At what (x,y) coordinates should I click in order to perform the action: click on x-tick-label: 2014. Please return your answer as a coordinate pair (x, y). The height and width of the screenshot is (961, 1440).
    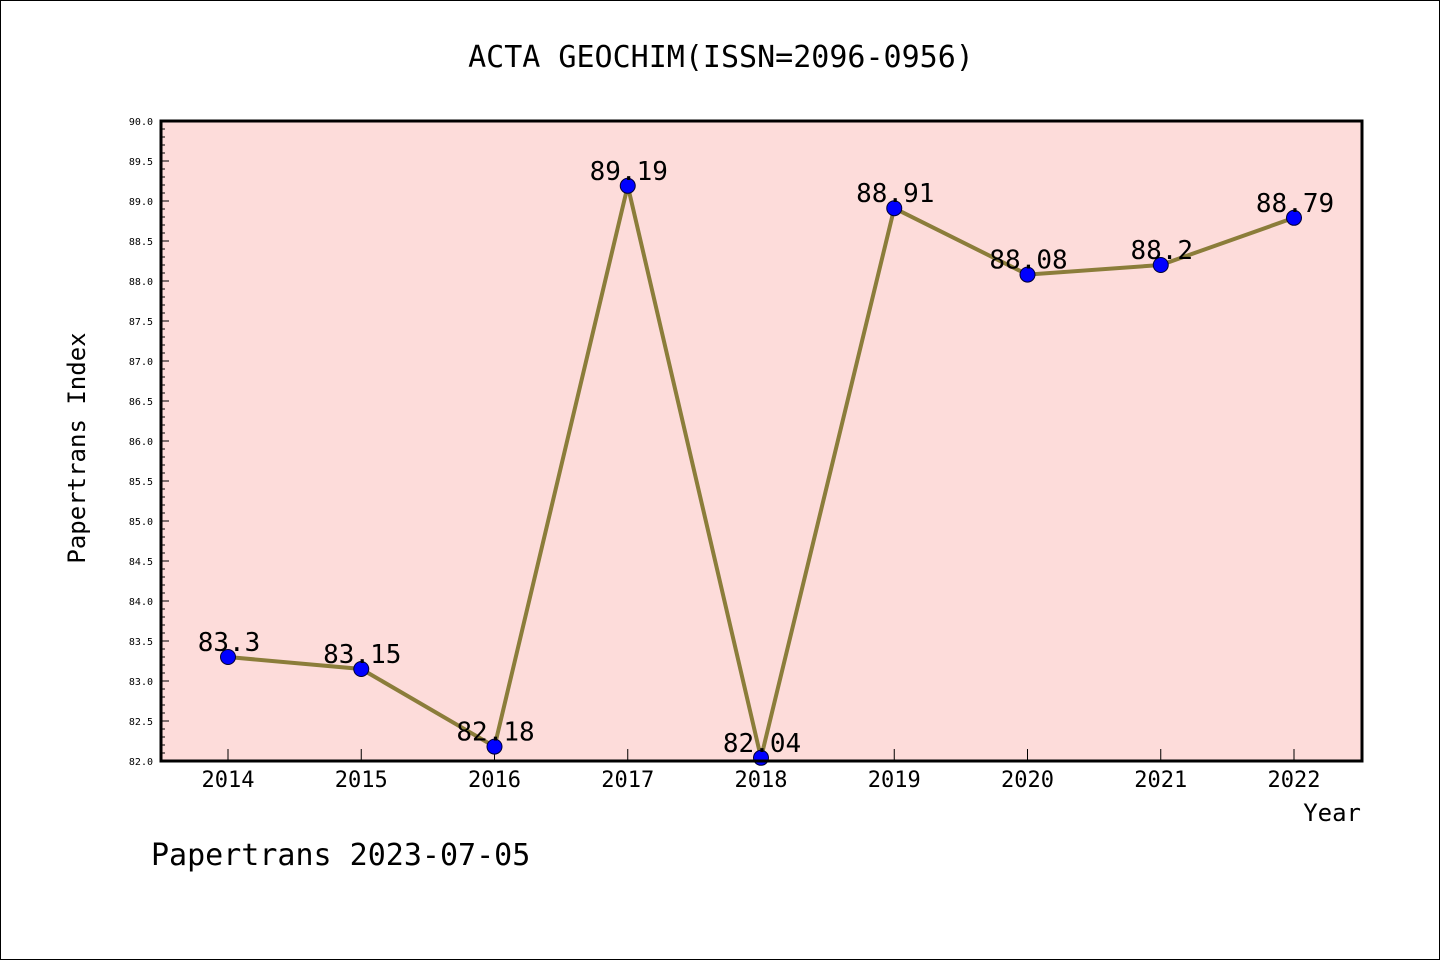
    Looking at the image, I should click on (228, 780).